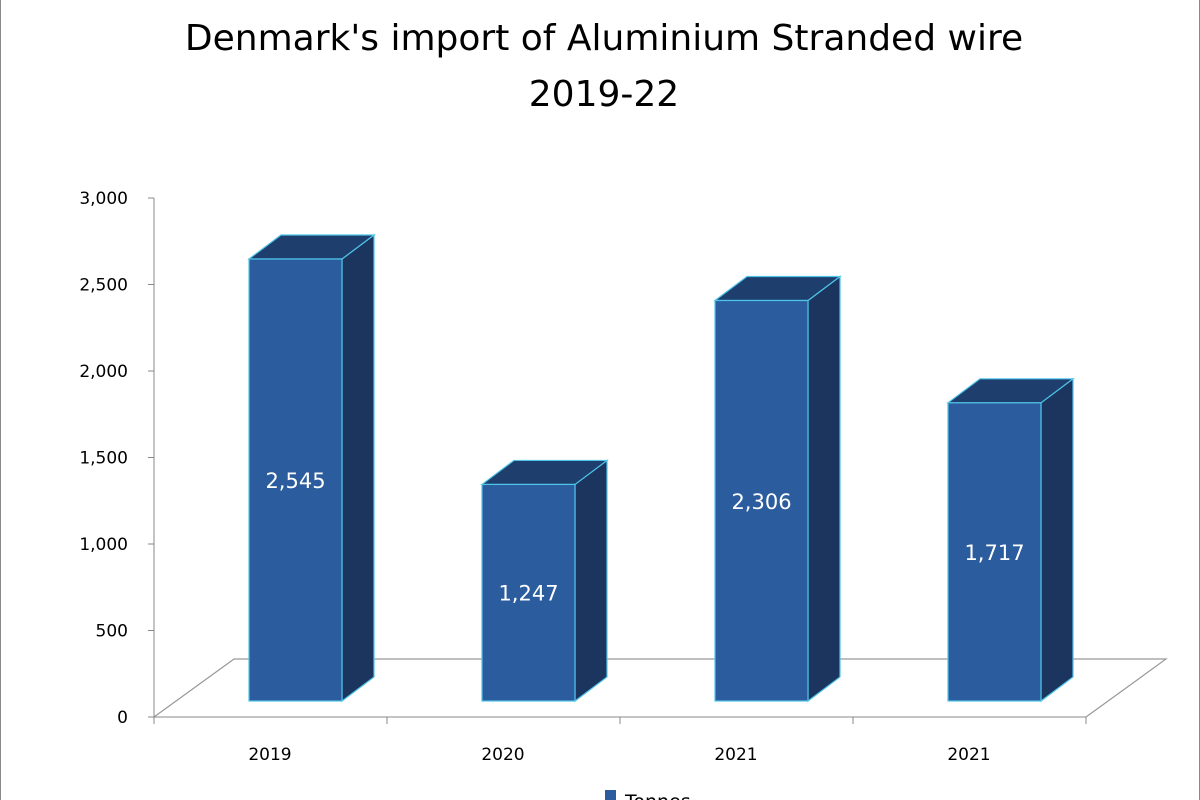 The image size is (1200, 800). I want to click on floor-outline, so click(660, 688).